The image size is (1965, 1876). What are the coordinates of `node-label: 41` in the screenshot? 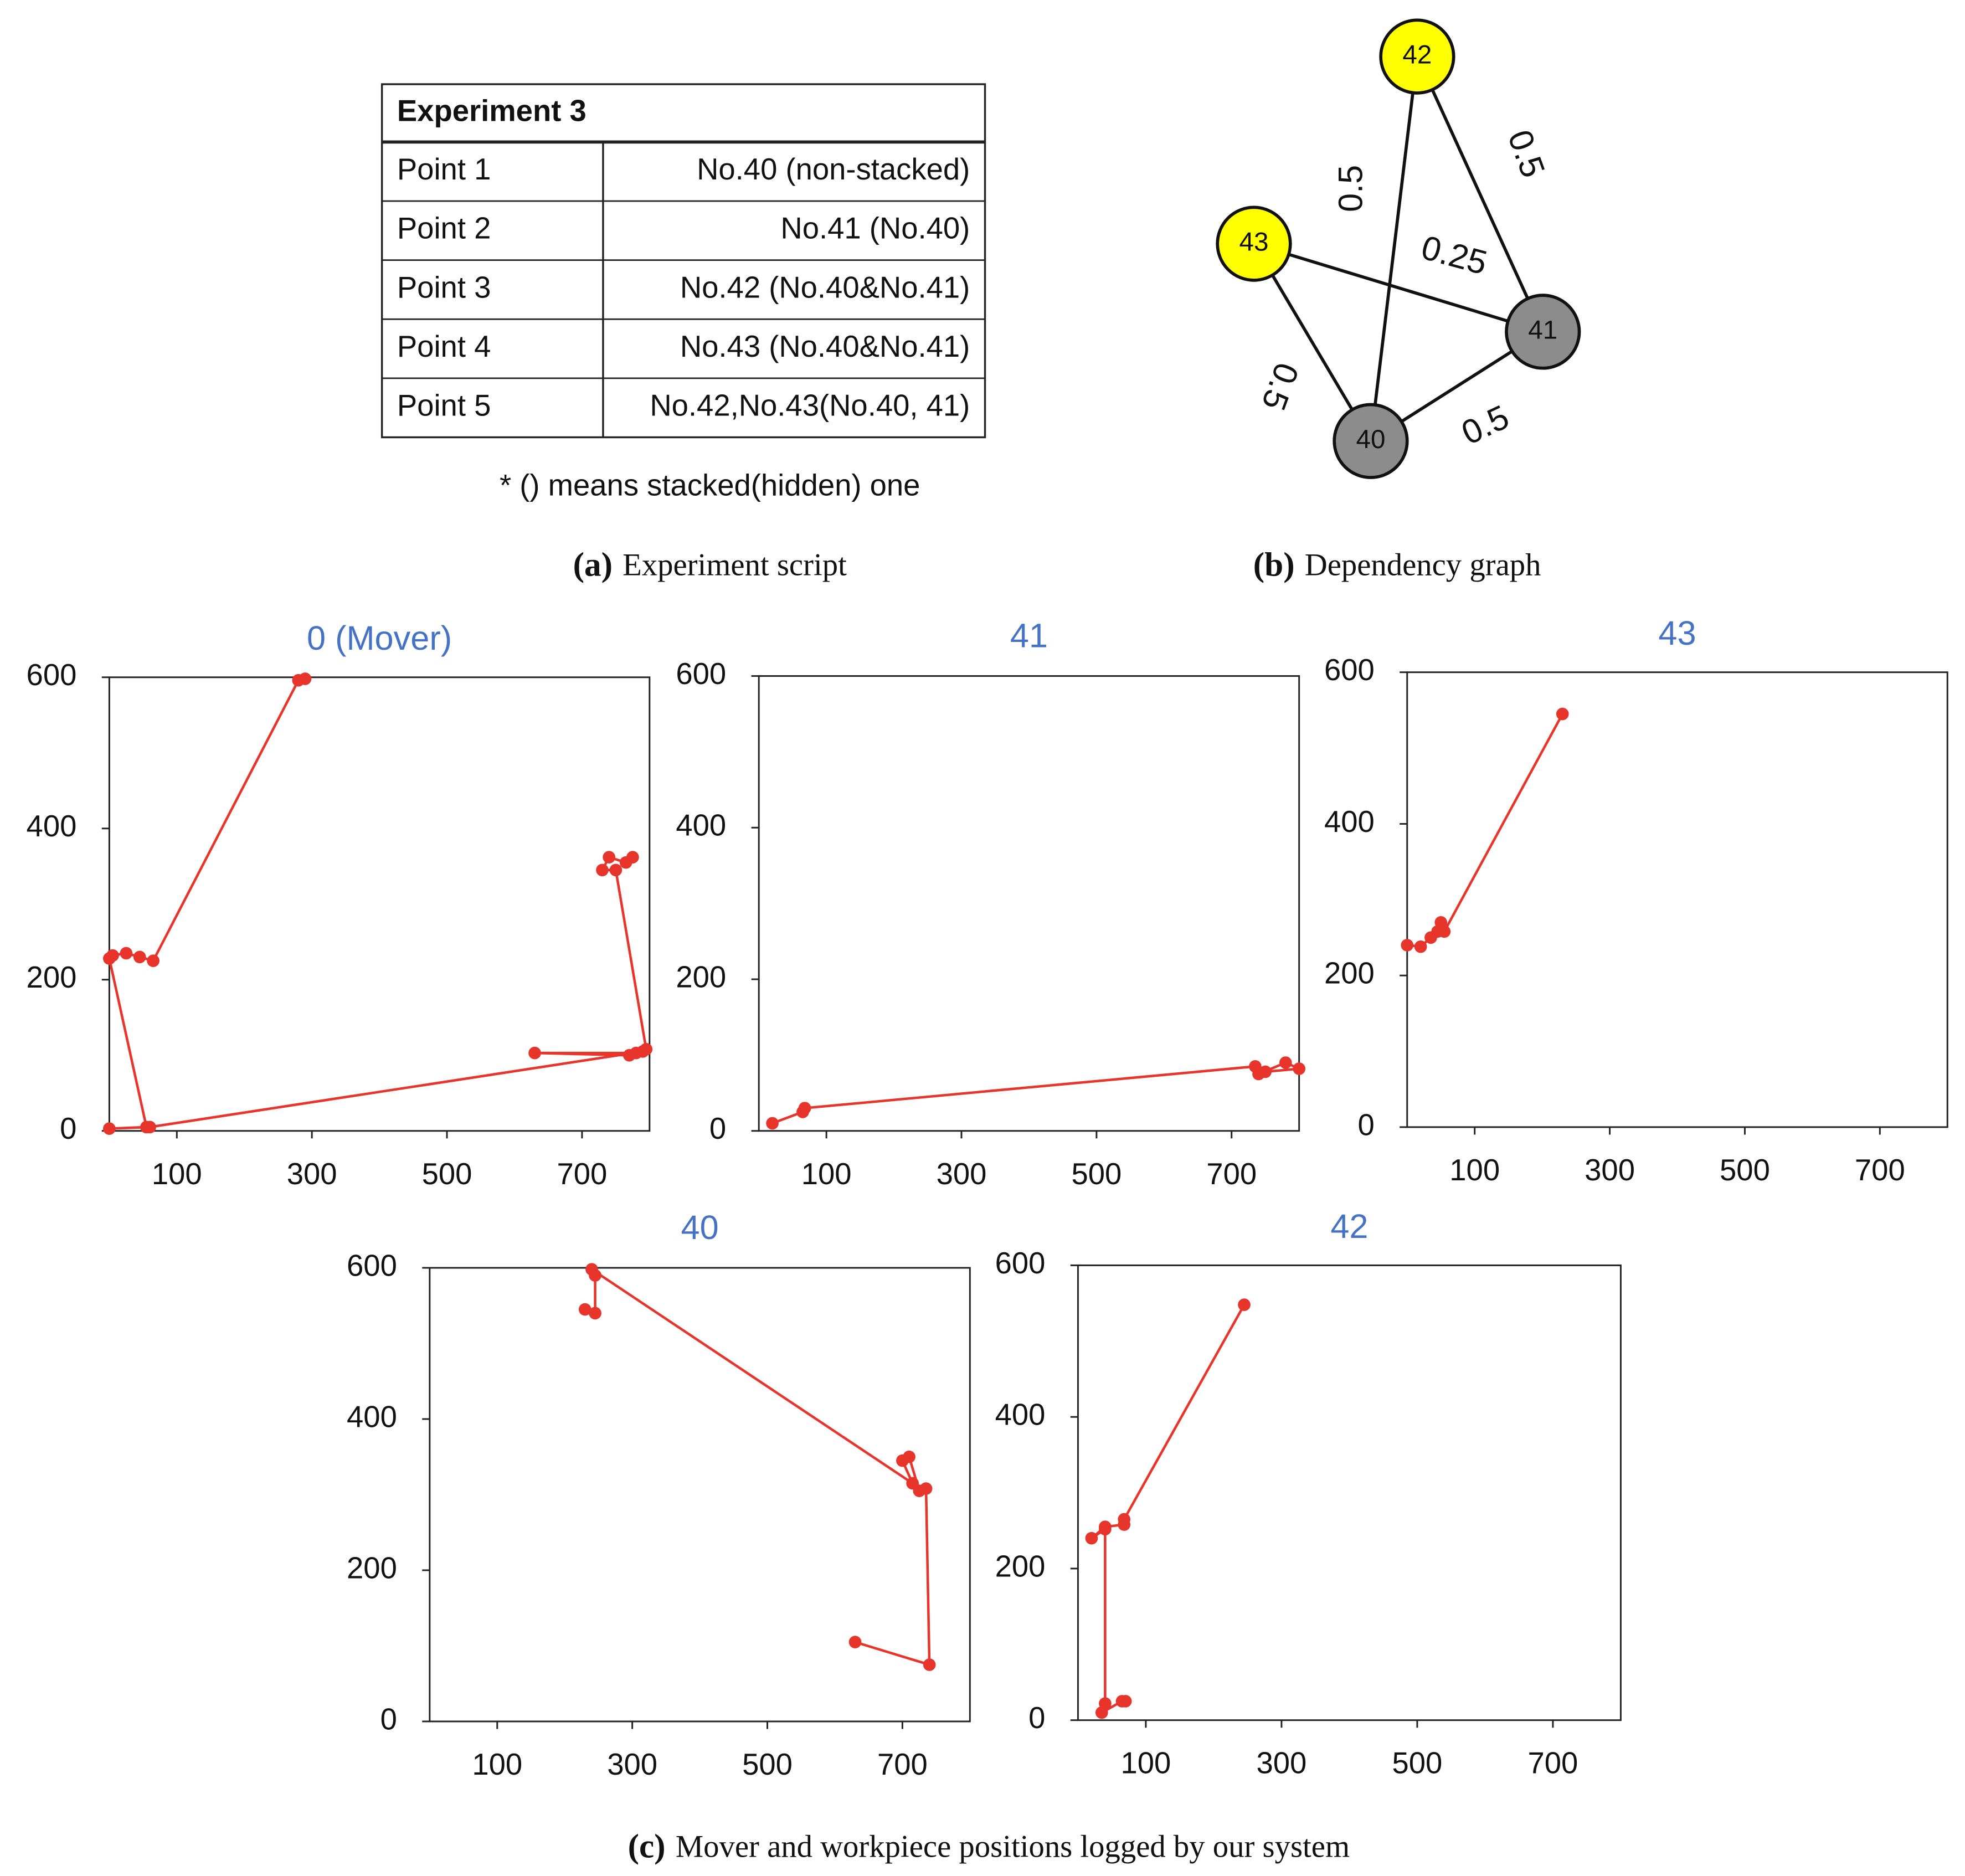 It's located at (1542, 330).